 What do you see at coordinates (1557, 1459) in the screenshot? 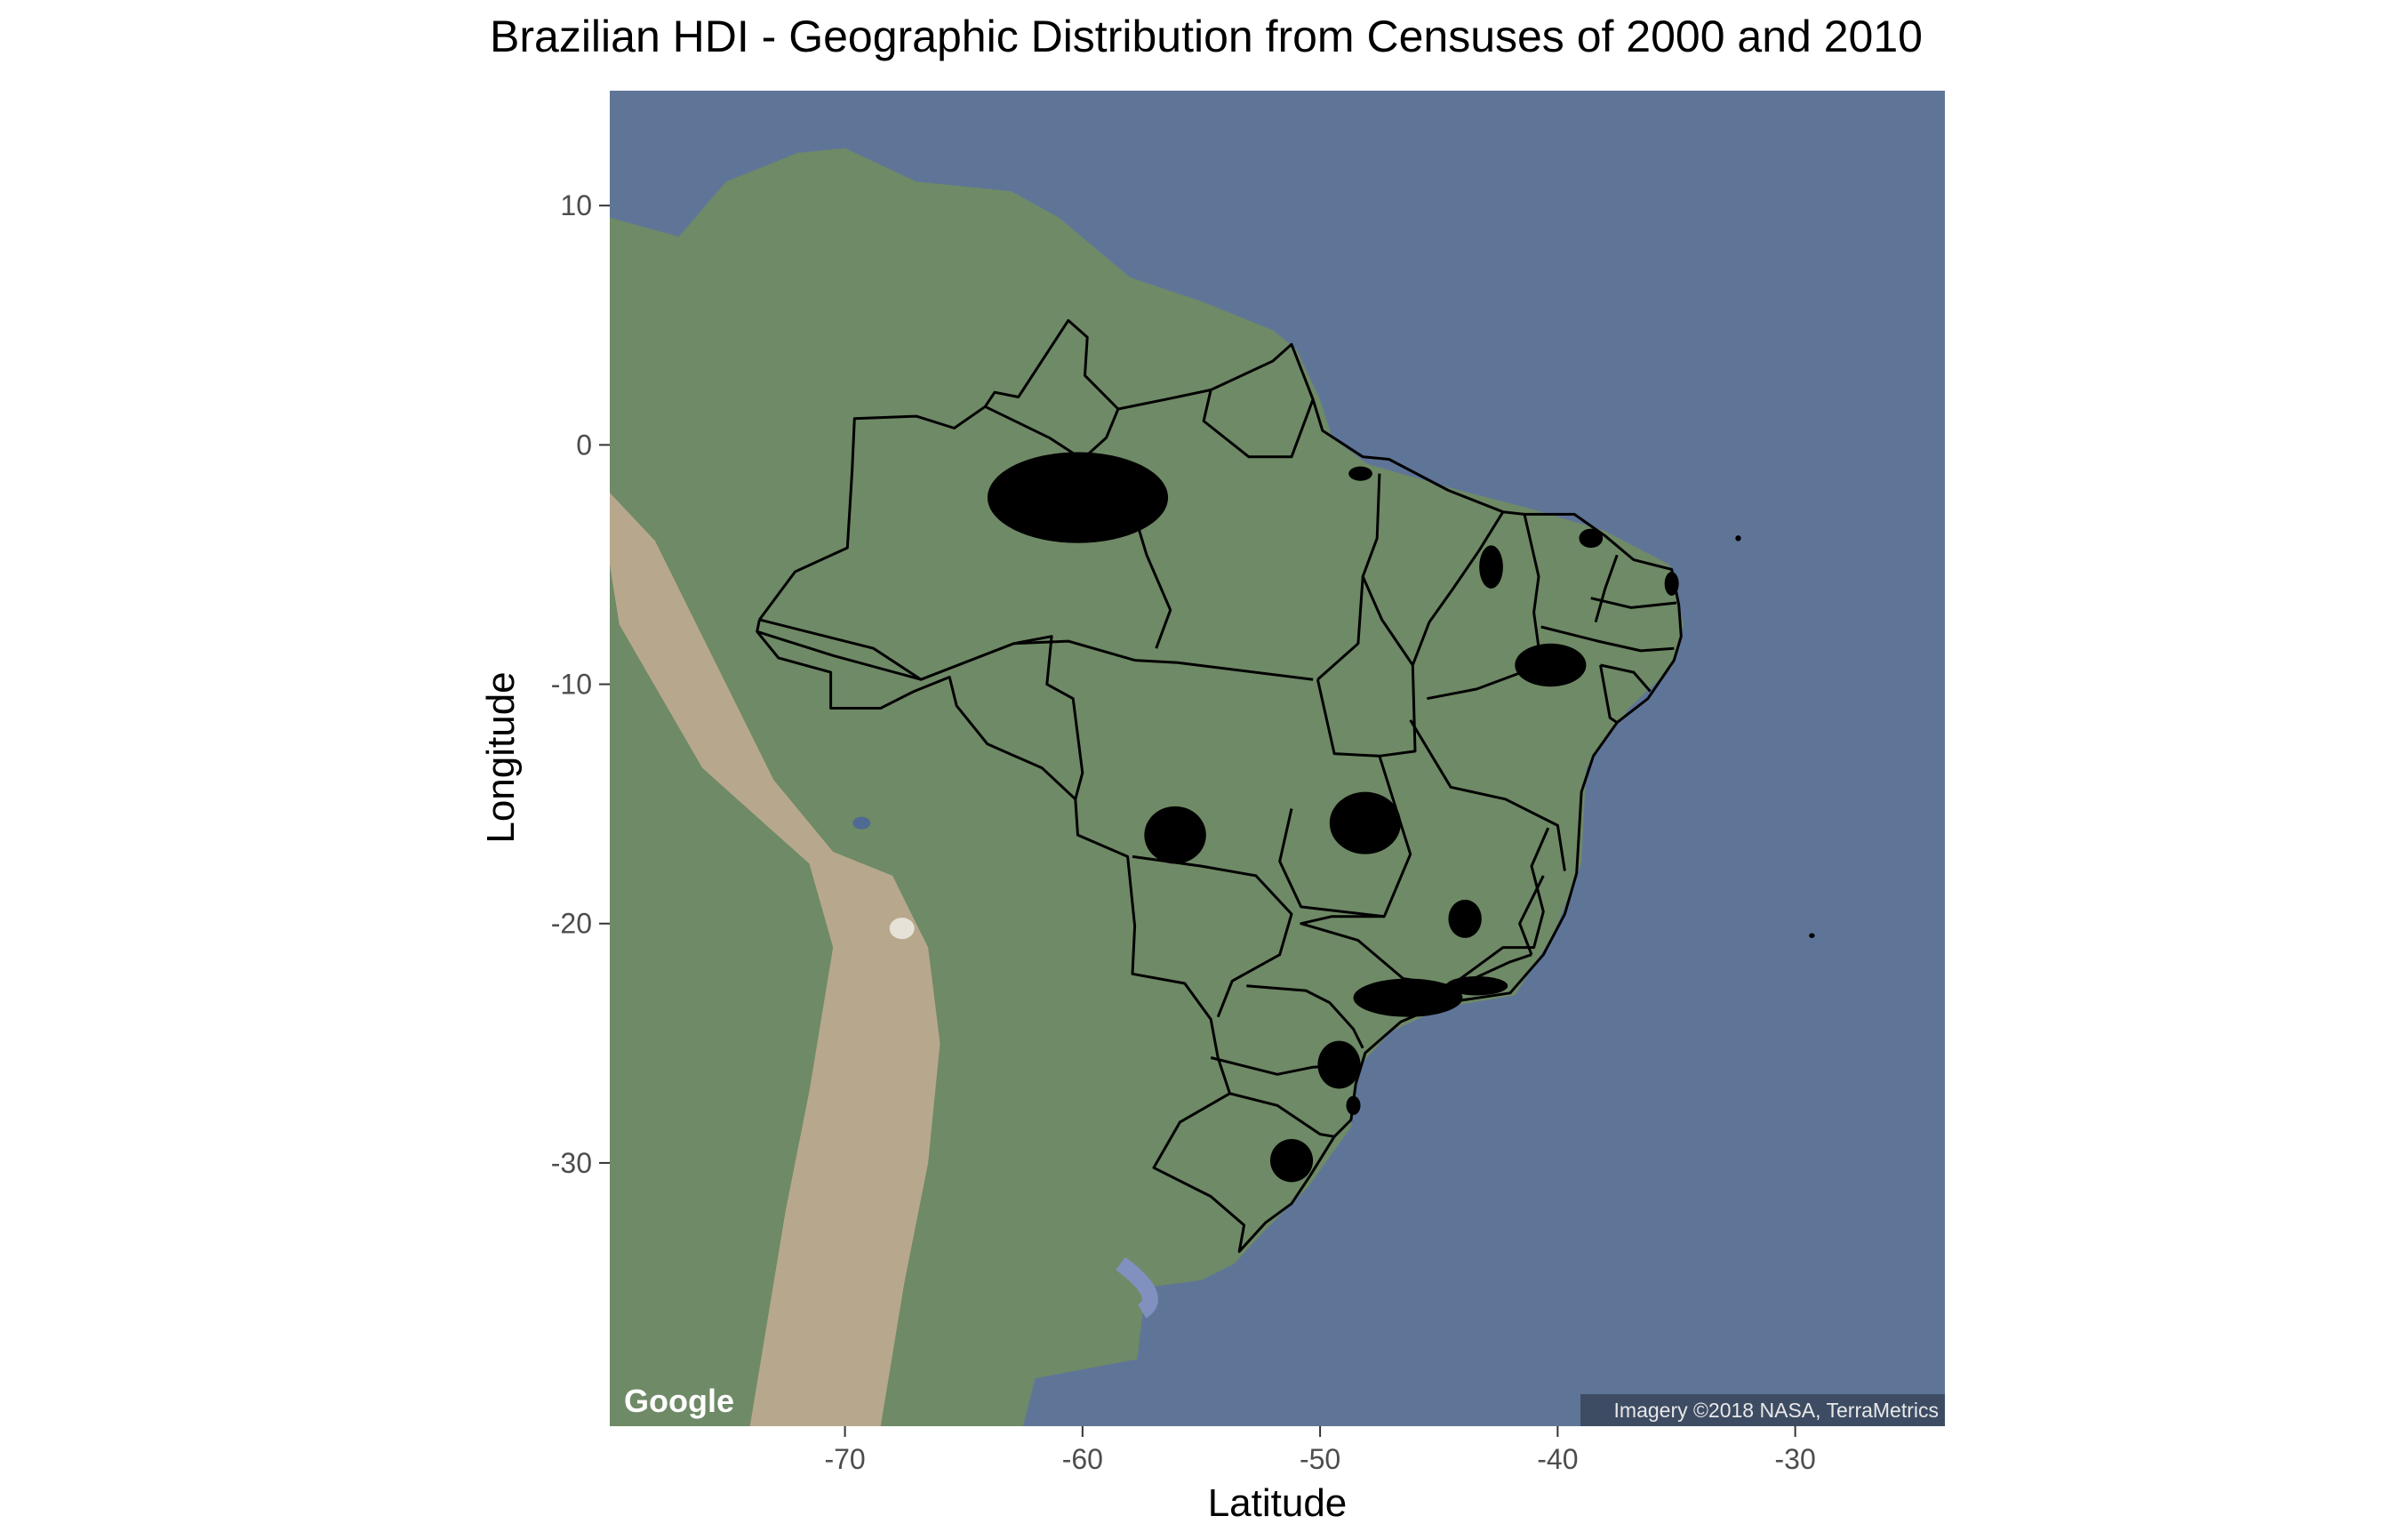
I see `x-tick-label: -40` at bounding box center [1557, 1459].